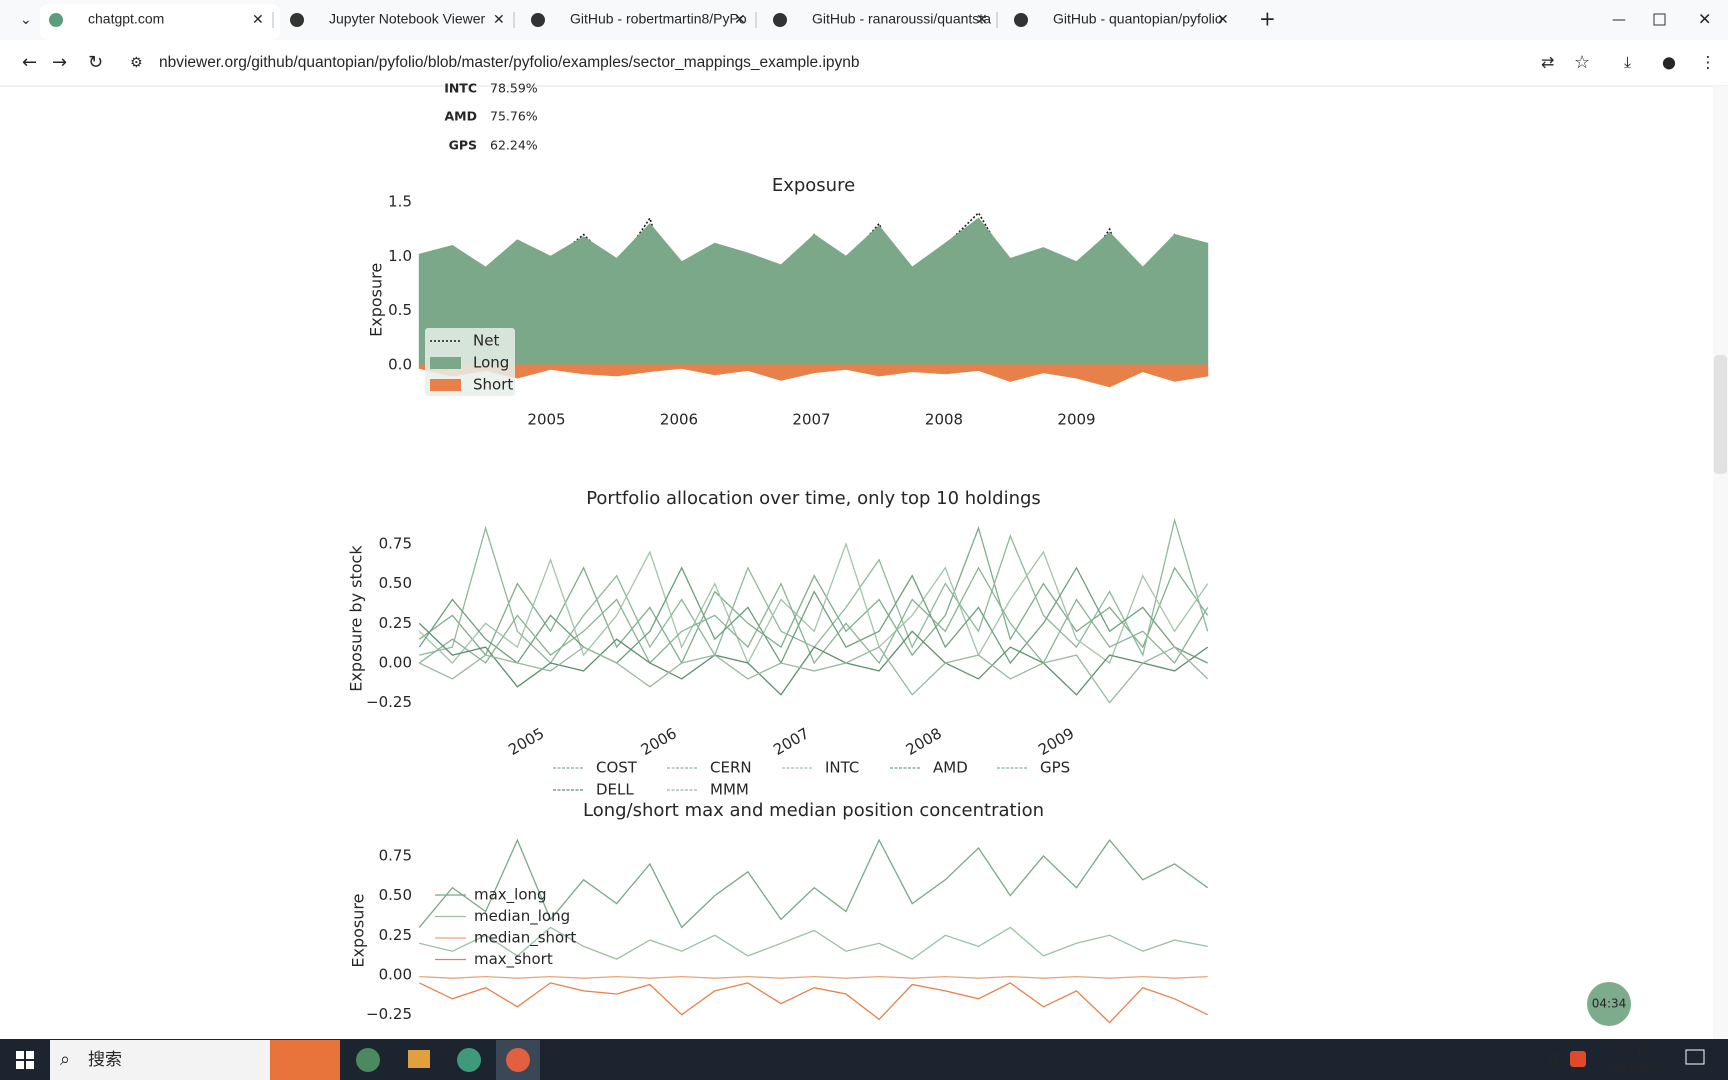 This screenshot has height=1080, width=1728. What do you see at coordinates (1627, 62) in the screenshot?
I see `download: ⤓` at bounding box center [1627, 62].